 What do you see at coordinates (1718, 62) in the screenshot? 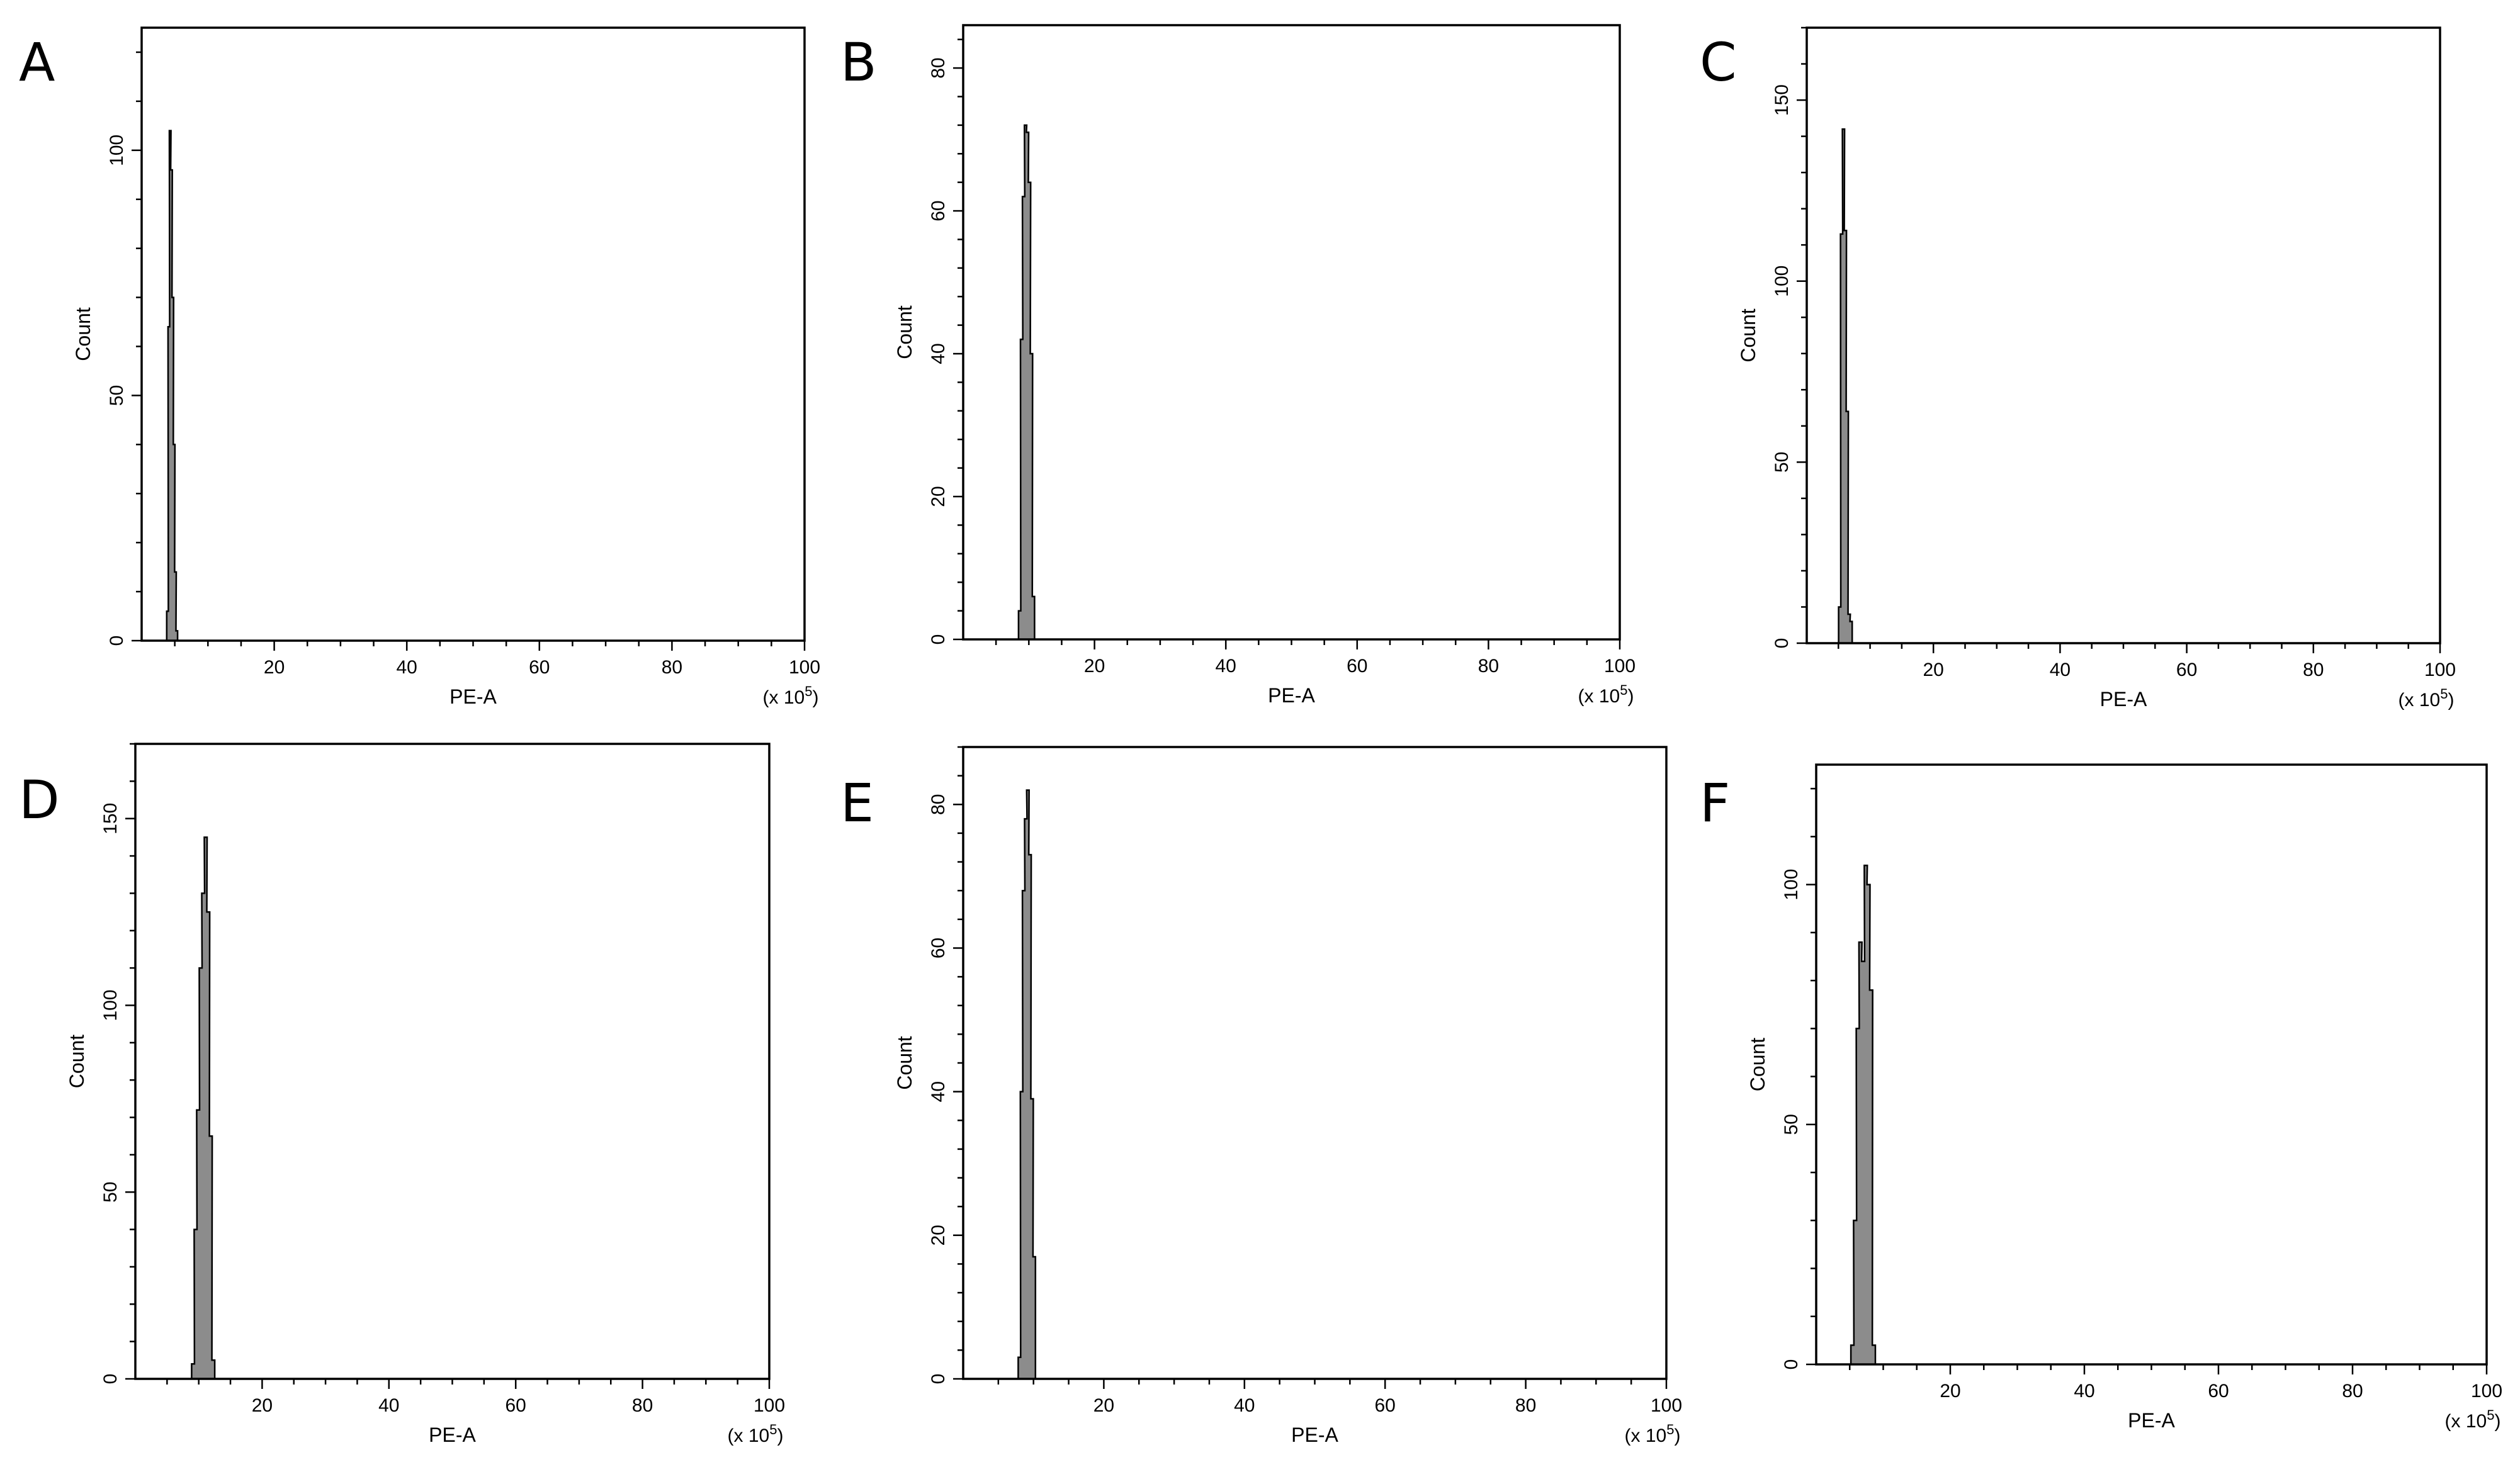
I see `panel-letter: C` at bounding box center [1718, 62].